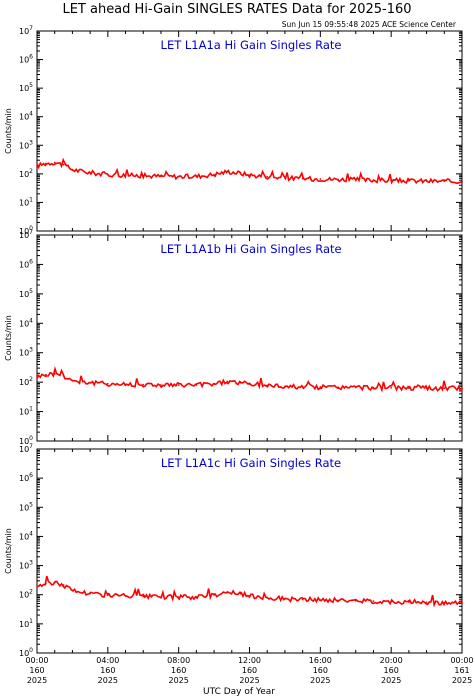 Image resolution: width=475 pixels, height=700 pixels. Describe the element at coordinates (251, 463) in the screenshot. I see `panel-label: LET L1A1c Hi Gain Singles Rate` at that location.